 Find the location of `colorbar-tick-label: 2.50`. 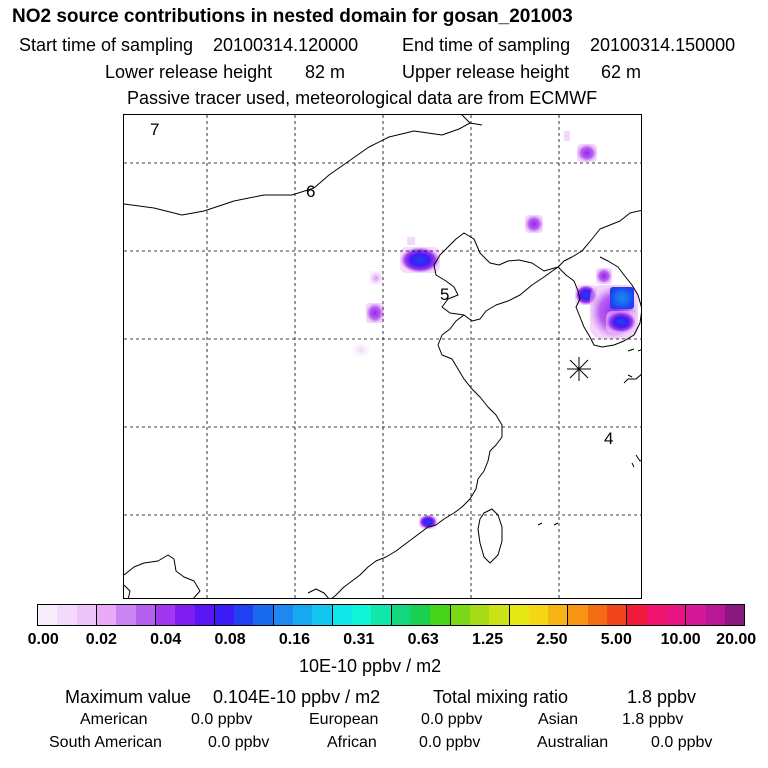

colorbar-tick-label: 2.50 is located at coordinates (552, 639).